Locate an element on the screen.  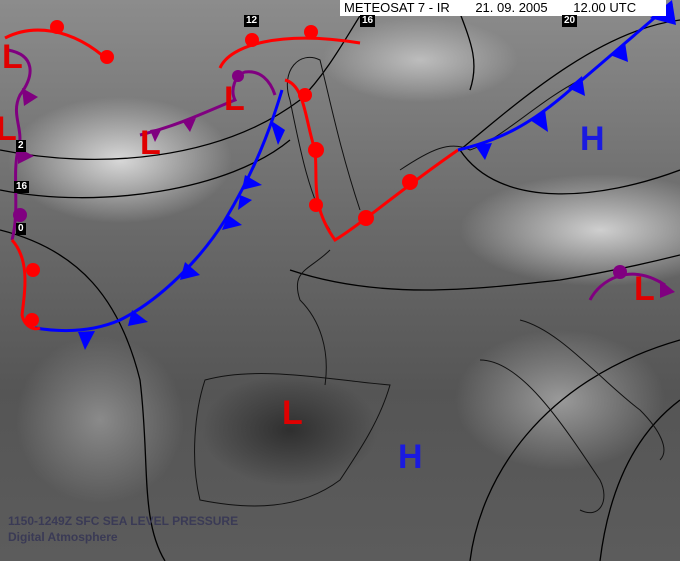
isobar-label: 2 is located at coordinates (21, 146).